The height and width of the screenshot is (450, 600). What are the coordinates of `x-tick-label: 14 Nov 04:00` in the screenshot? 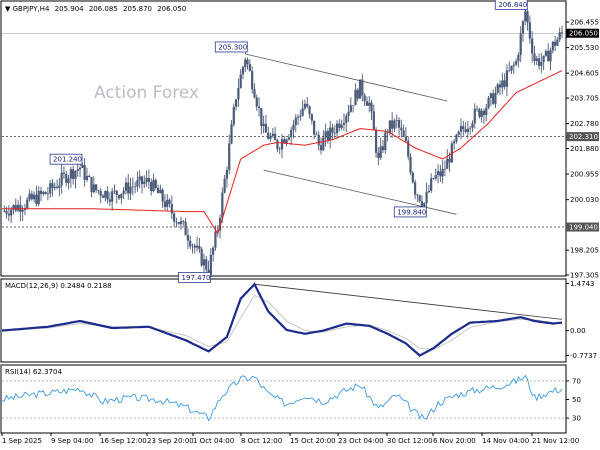 It's located at (505, 441).